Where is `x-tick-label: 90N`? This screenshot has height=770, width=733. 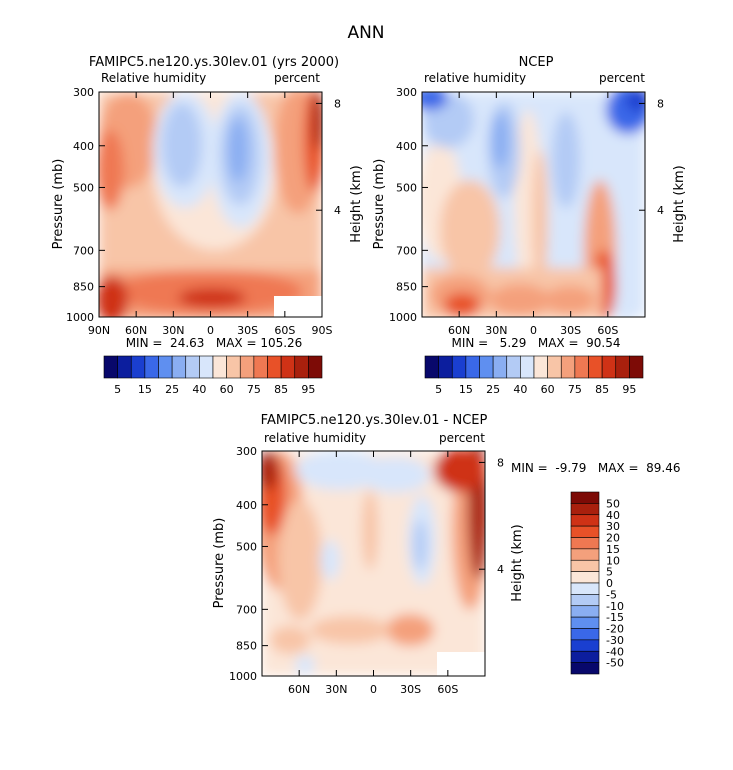
x-tick-label: 90N is located at coordinates (99, 330).